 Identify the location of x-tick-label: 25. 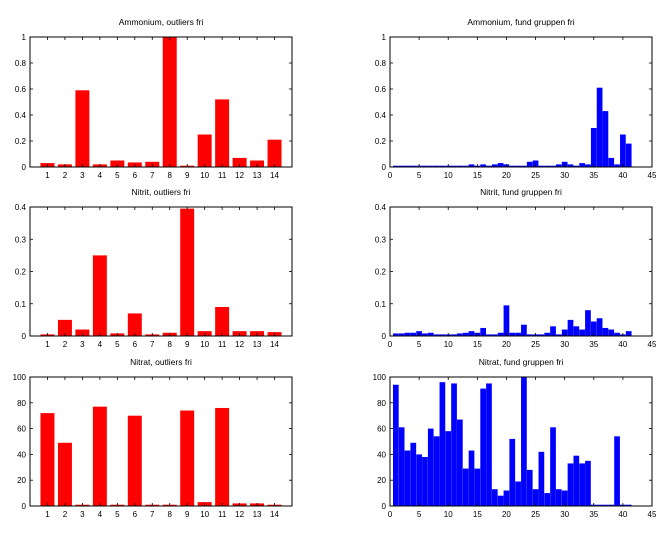
(535, 175).